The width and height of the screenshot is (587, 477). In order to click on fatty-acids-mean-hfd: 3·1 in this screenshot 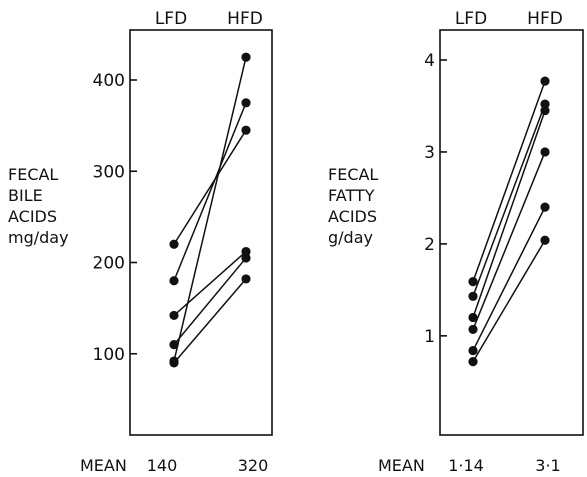, I will do `click(547, 465)`.